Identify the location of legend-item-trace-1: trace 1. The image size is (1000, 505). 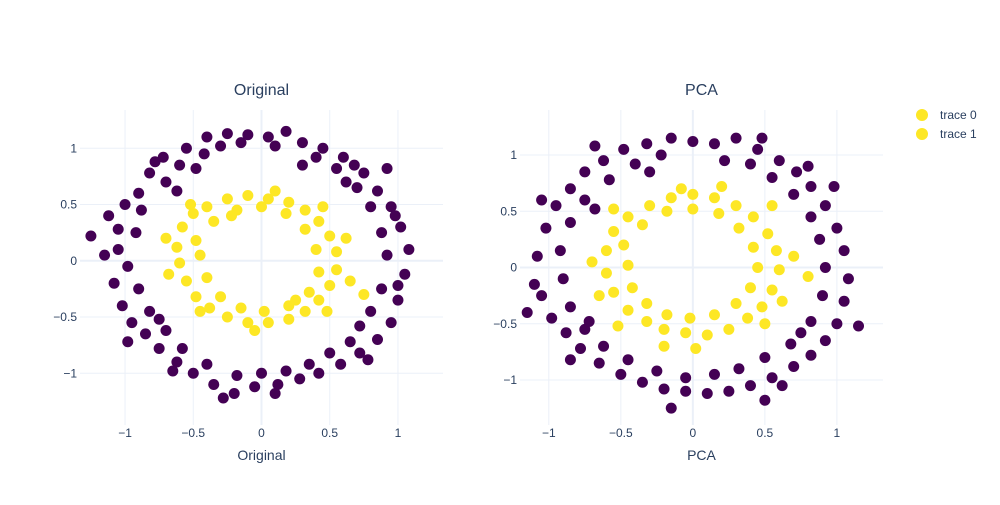
(946, 134).